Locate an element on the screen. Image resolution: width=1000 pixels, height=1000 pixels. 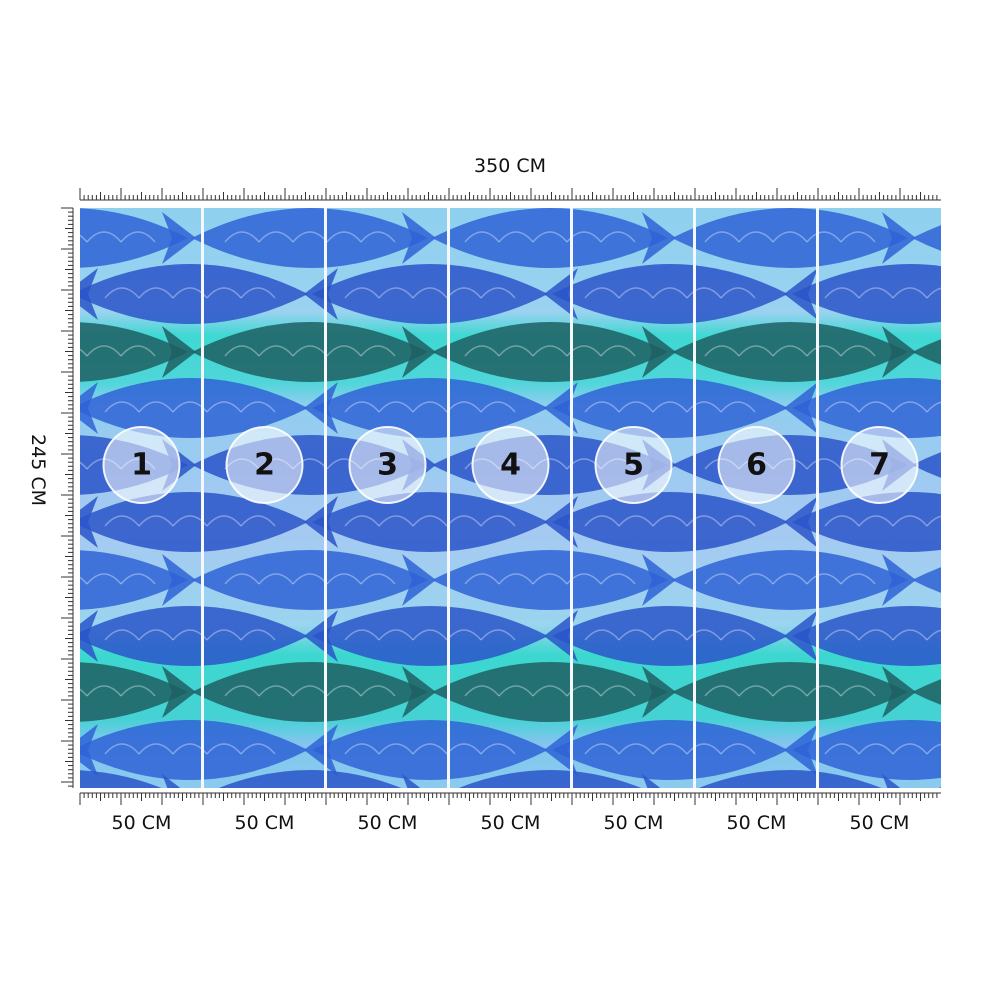
panel-number: 4 is located at coordinates (510, 465).